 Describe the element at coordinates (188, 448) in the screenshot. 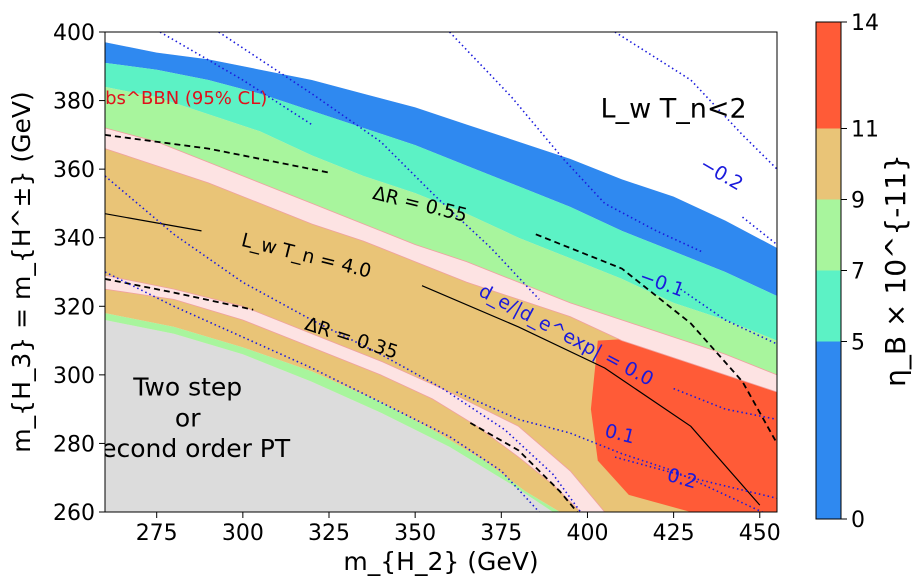

I see `second-order-label: Second order PT` at that location.